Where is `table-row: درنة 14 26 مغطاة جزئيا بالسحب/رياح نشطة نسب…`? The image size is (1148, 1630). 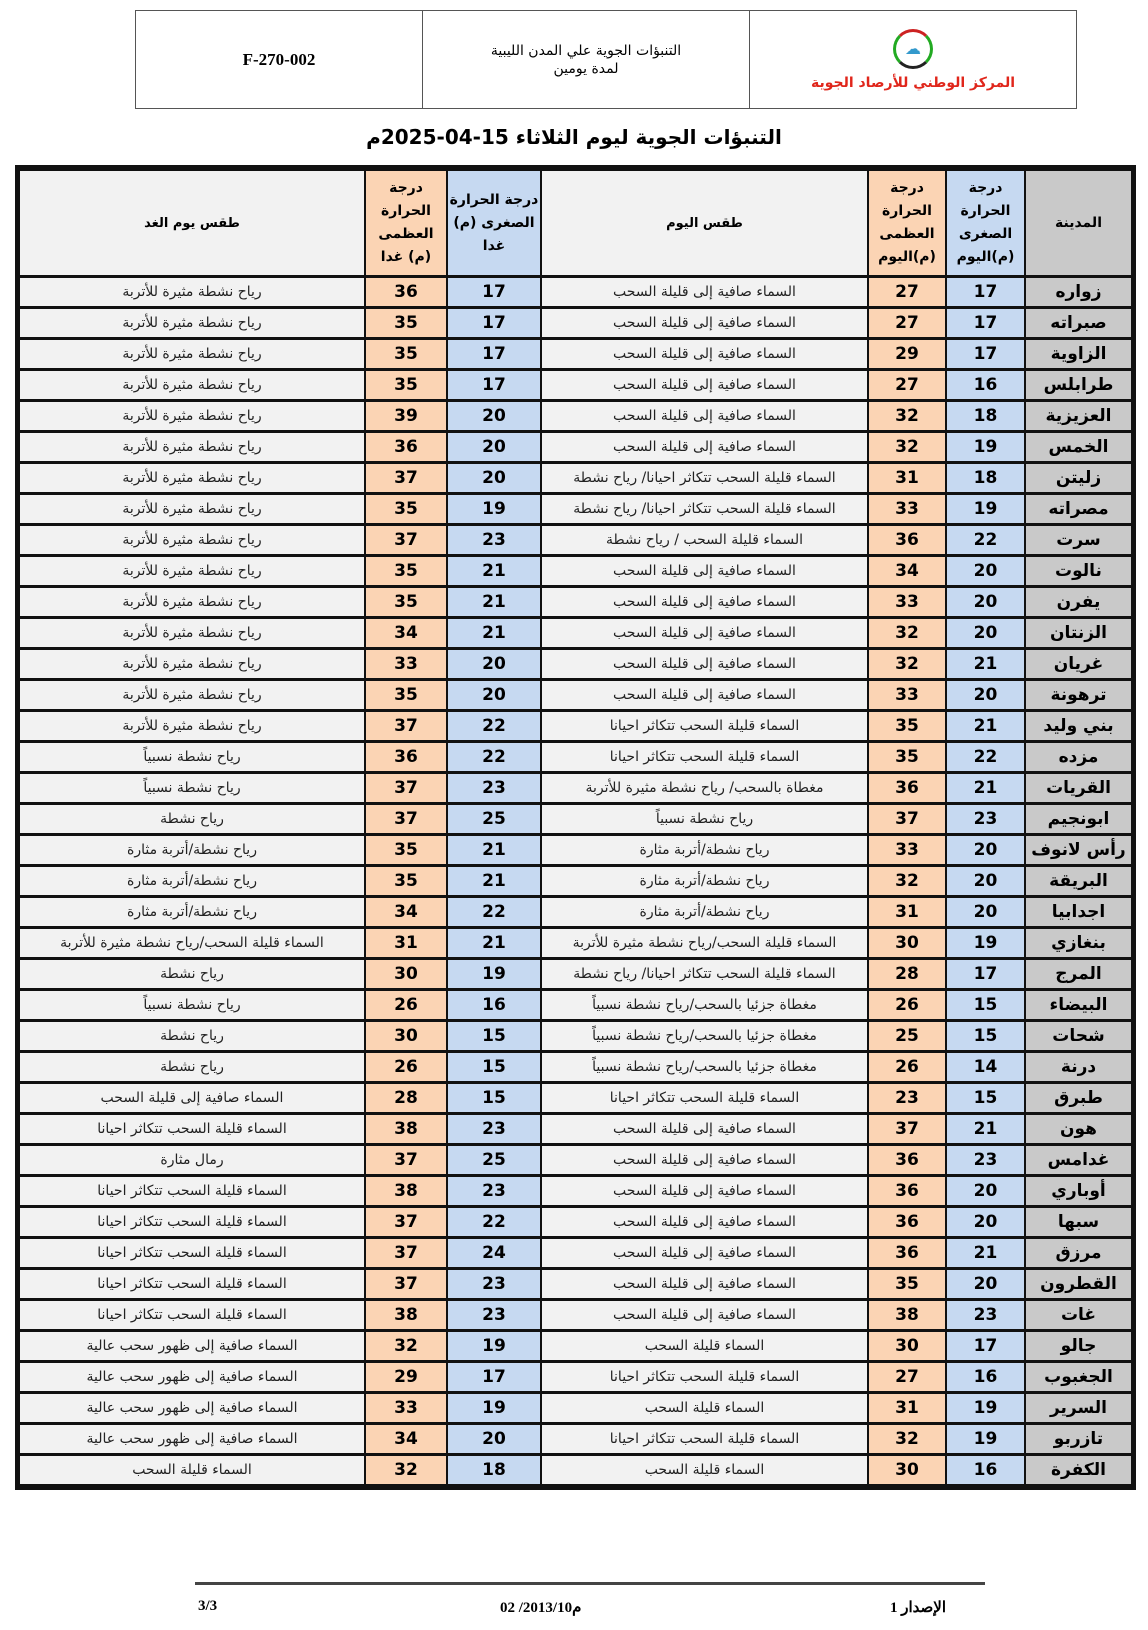 table-row: درنة 14 26 مغطاة جزئيا بالسحب/رياح نشطة نسب… is located at coordinates (575, 1067).